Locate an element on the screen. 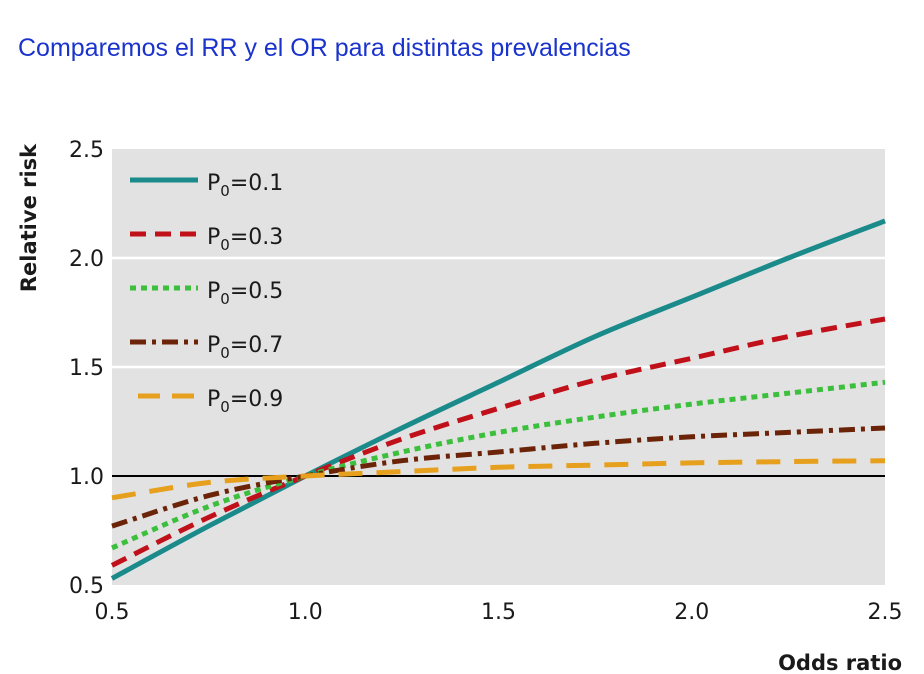 This screenshot has width=924, height=674. y-tick-label: 1.5 is located at coordinates (86, 368).